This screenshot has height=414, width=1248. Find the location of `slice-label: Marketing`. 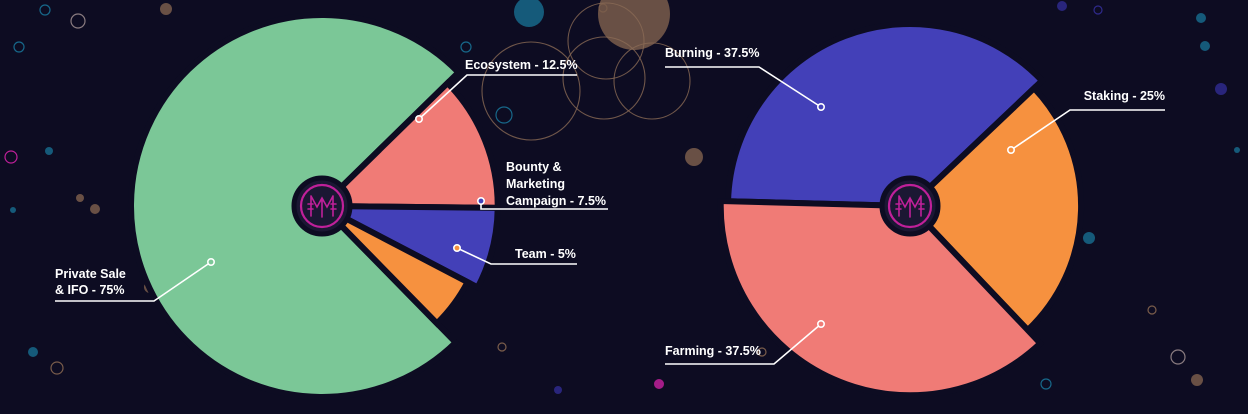

slice-label: Marketing is located at coordinates (535, 184).